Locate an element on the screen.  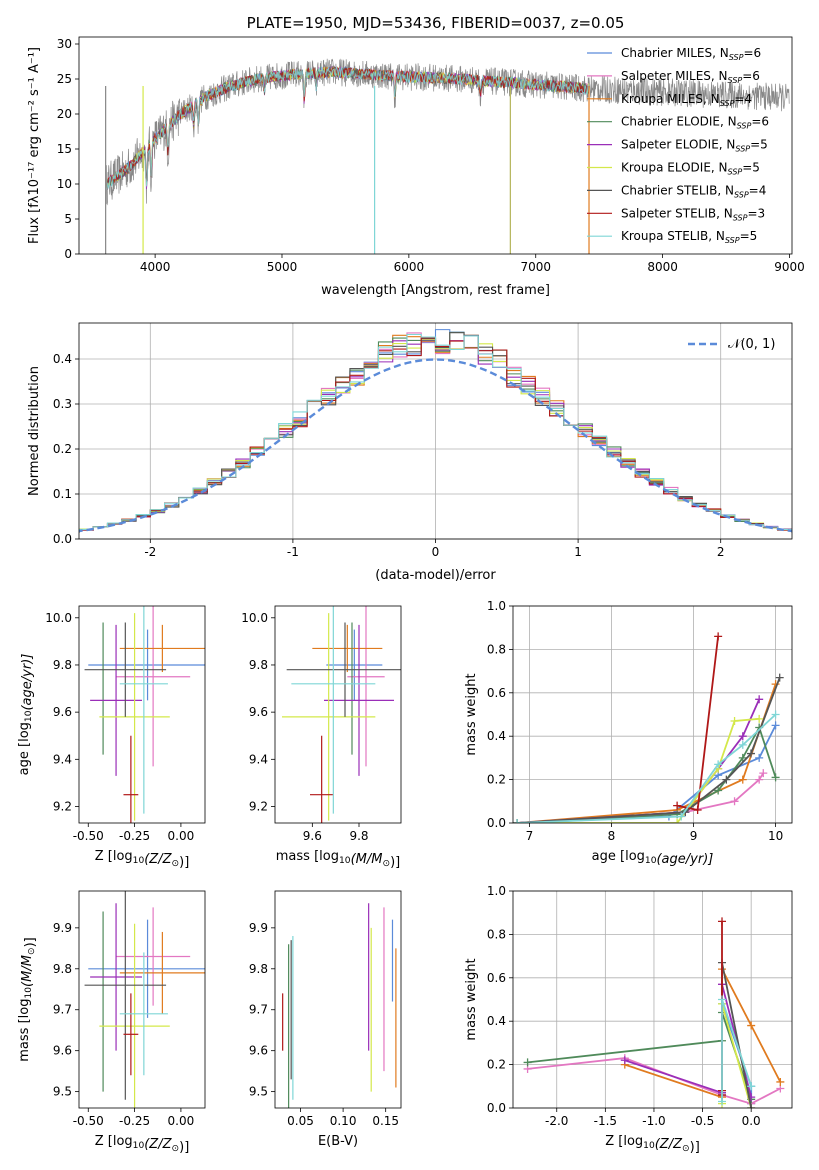
mass_vs_EBV-ytick-label: 9.7 is located at coordinates (258, 1010).